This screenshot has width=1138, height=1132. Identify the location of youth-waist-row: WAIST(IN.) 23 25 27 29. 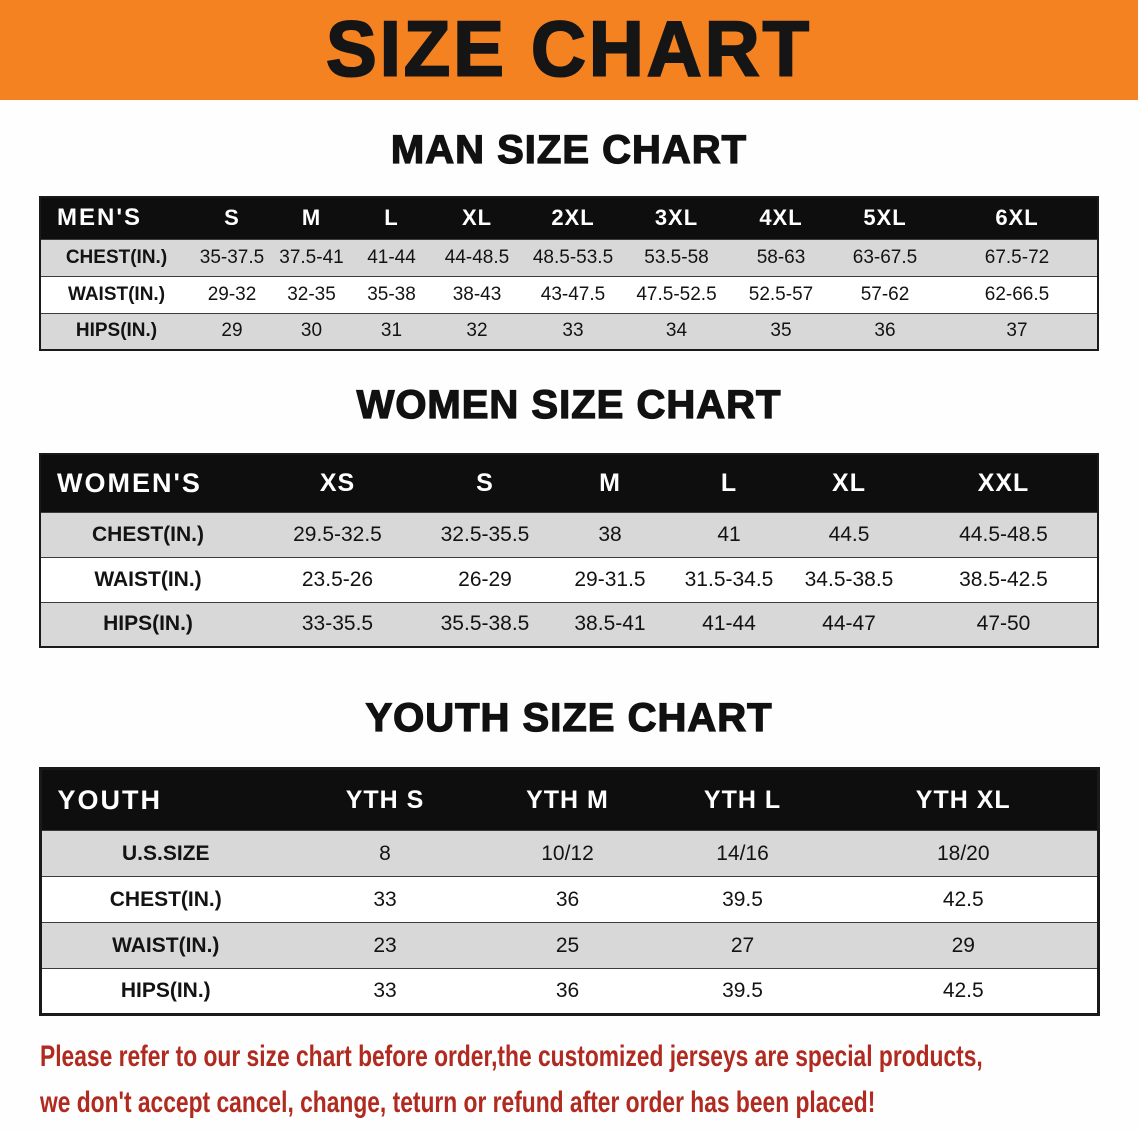
(569, 945).